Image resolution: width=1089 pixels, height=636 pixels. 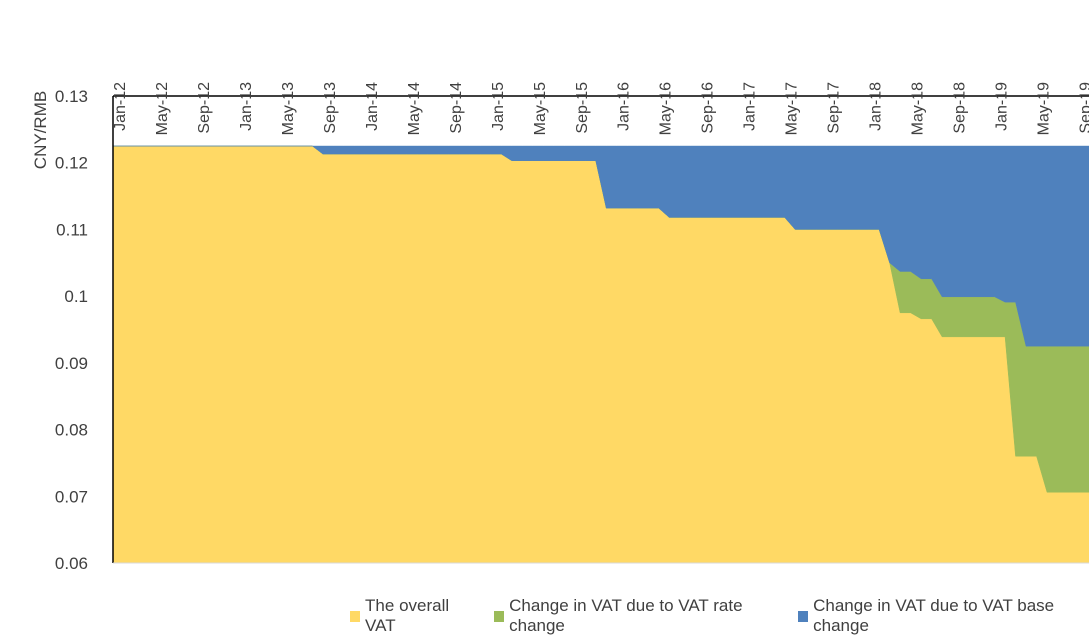 I want to click on legend-item: Change in VAT due to VAT rate change, so click(x=636, y=616).